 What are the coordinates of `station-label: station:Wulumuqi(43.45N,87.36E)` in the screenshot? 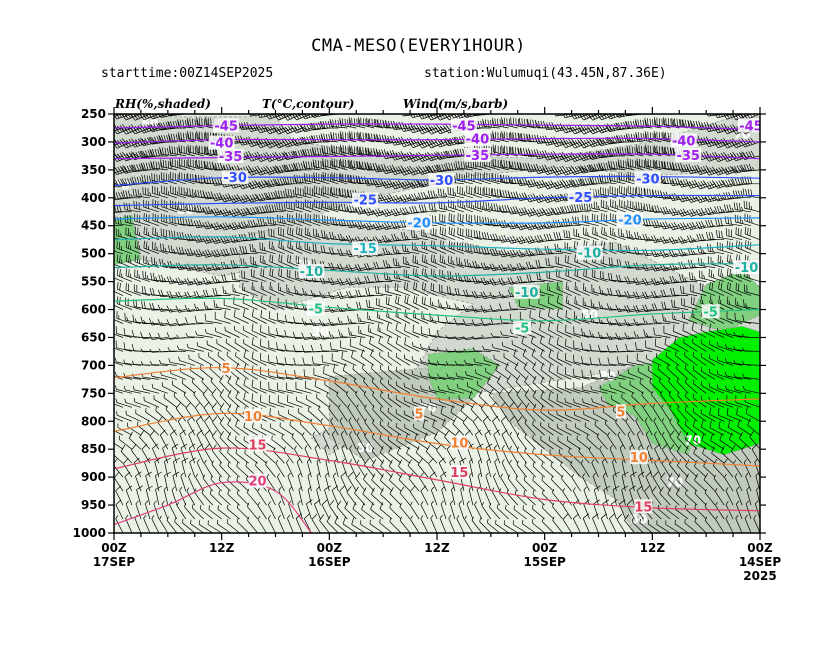 It's located at (545, 73).